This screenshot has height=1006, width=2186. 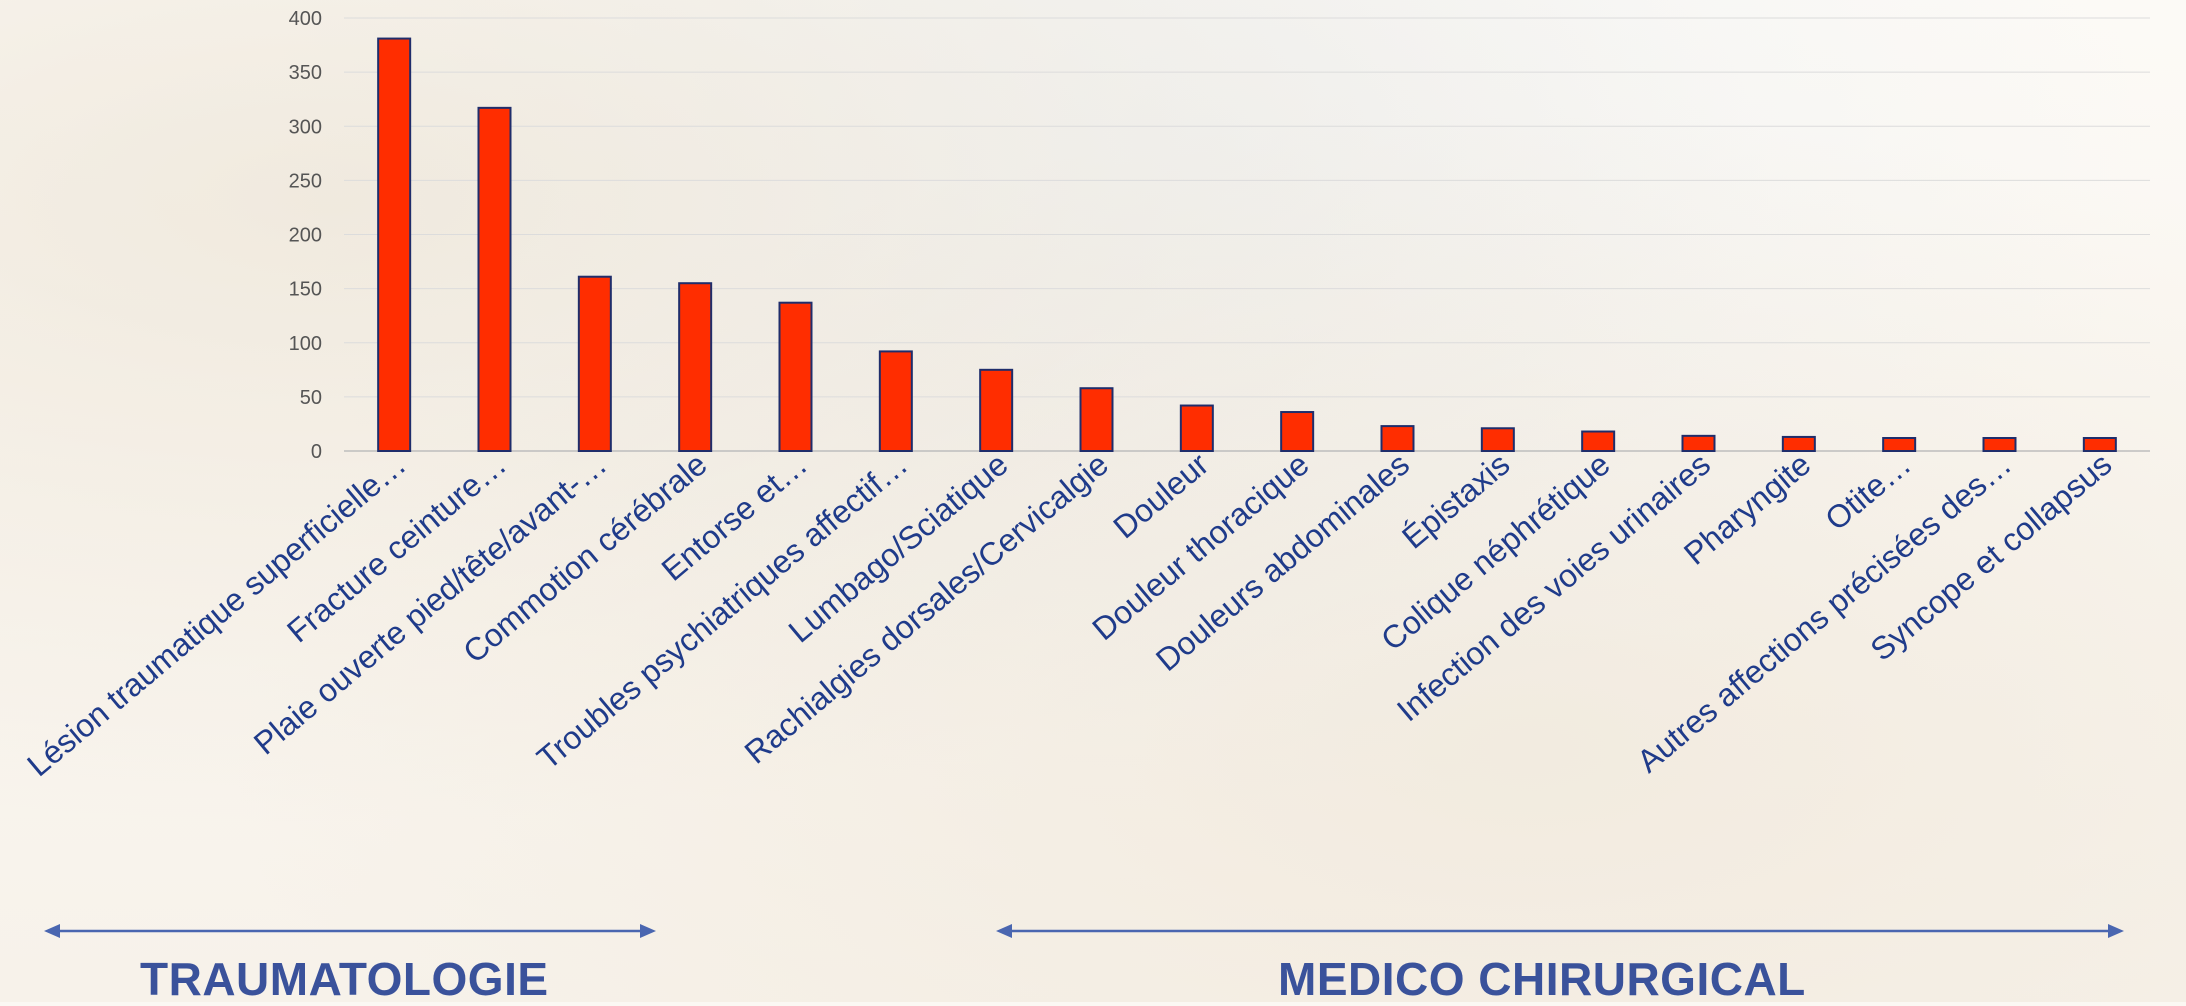 What do you see at coordinates (344, 979) in the screenshot?
I see `traumatologie-label: TRAUMATOLOGIE` at bounding box center [344, 979].